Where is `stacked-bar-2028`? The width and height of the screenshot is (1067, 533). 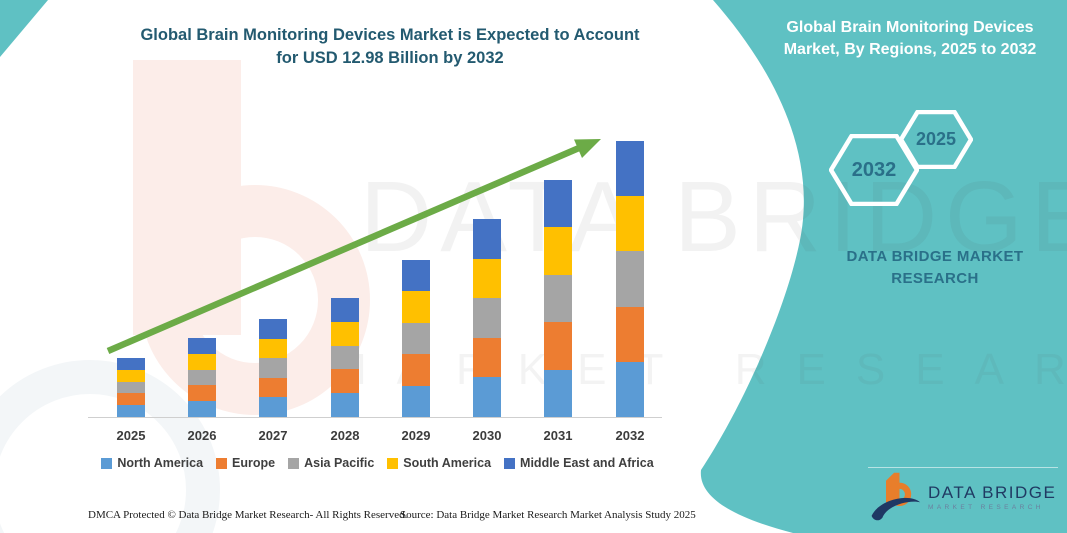 stacked-bar-2028 is located at coordinates (345, 357).